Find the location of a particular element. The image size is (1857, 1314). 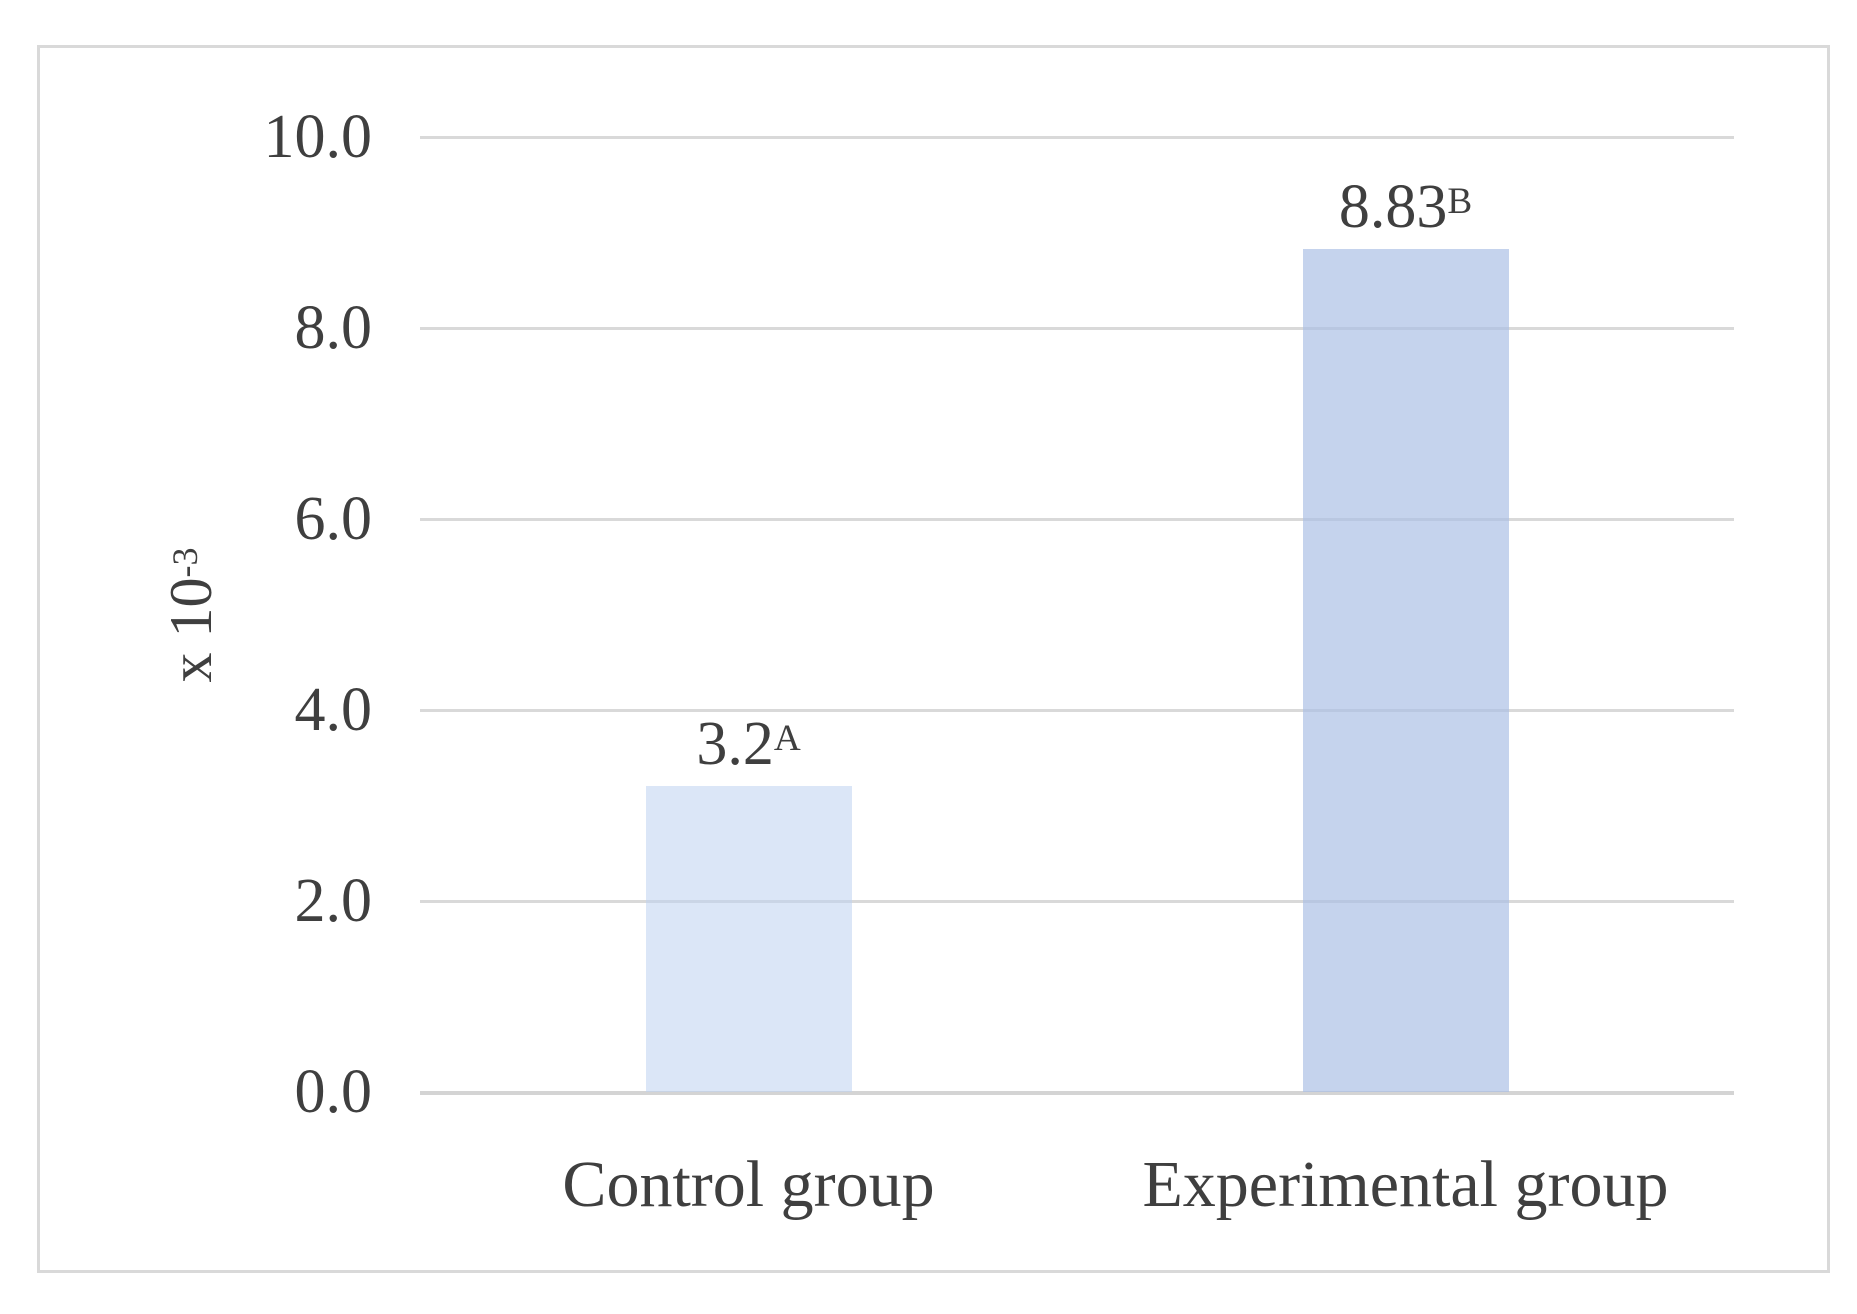

category-label: Experimental group is located at coordinates (1405, 1184).